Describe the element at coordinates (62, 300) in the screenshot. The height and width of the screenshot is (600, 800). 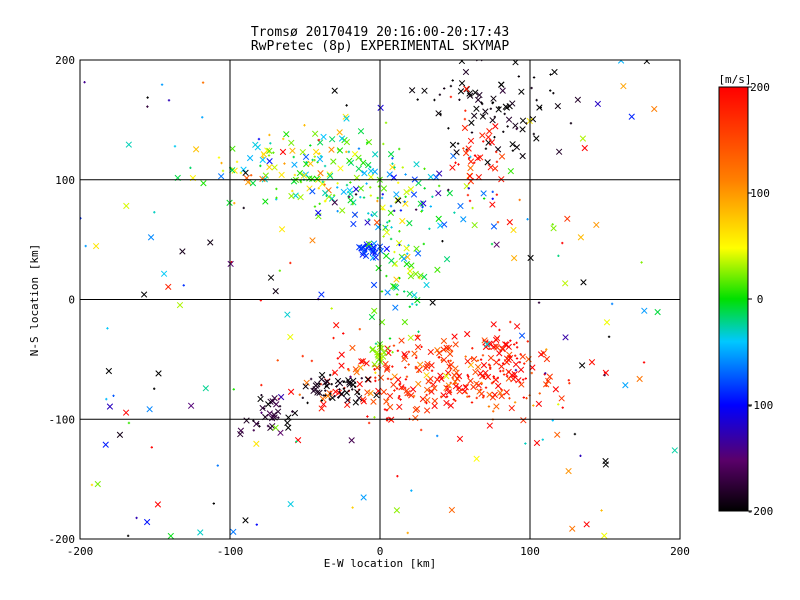
I see `y-axis: -200 -100 0 100 200` at that location.